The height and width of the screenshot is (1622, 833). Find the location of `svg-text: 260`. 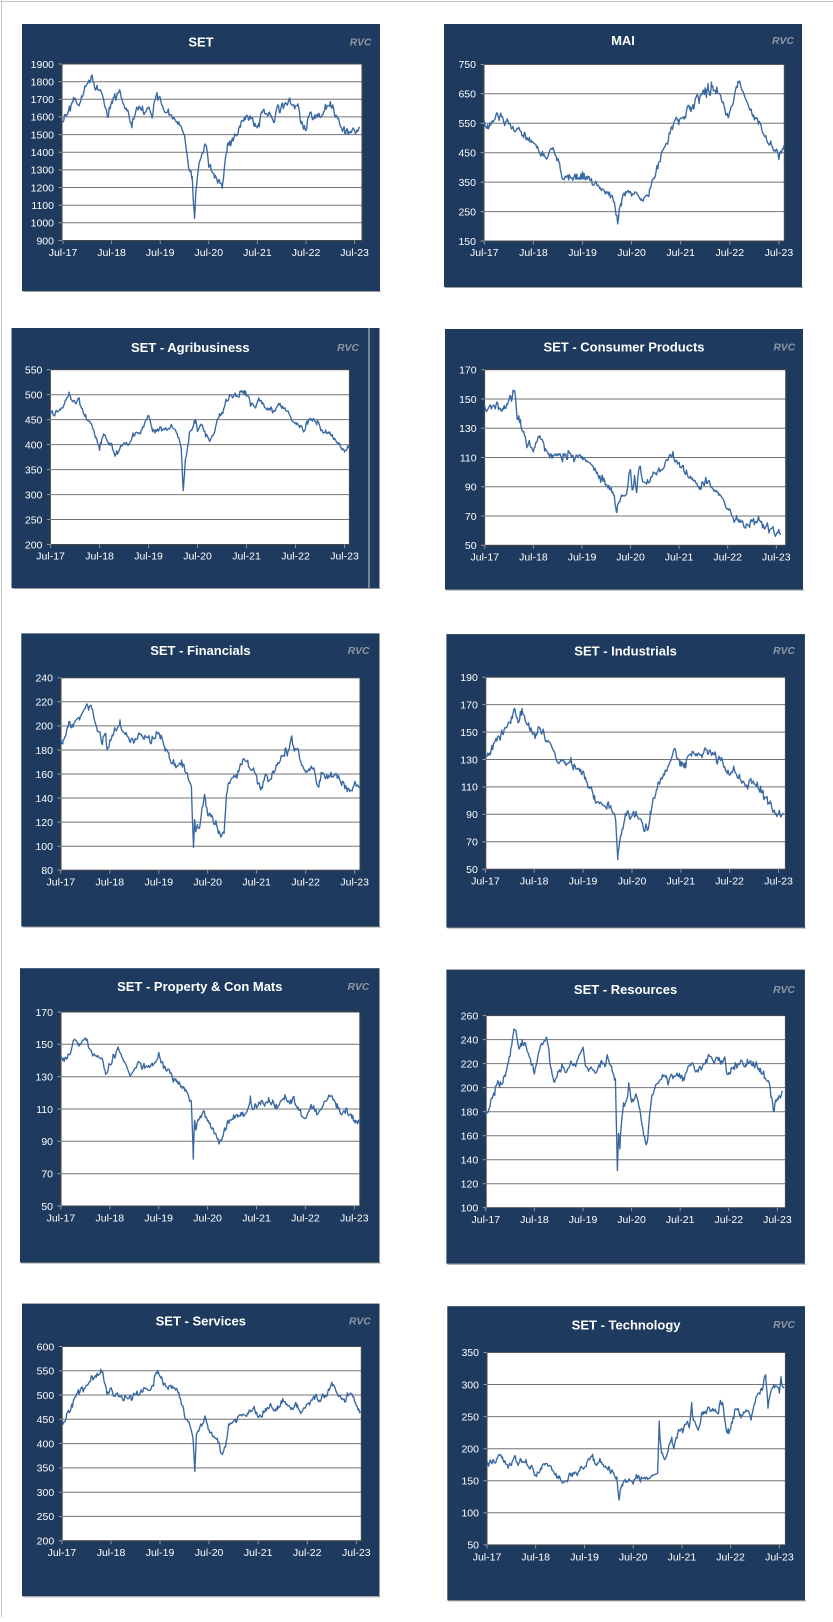

svg-text: 260 is located at coordinates (470, 1016).